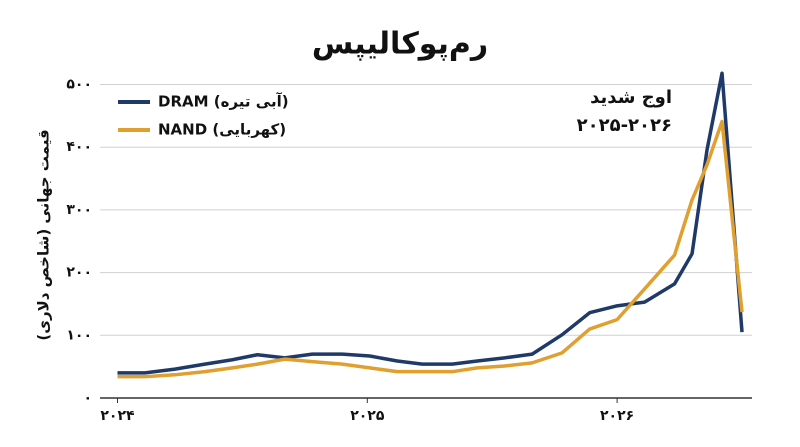 The image size is (800, 447). Describe the element at coordinates (624, 125) in the screenshot. I see `annotation: ۲۰۲۵-۲۰۲۶` at that location.